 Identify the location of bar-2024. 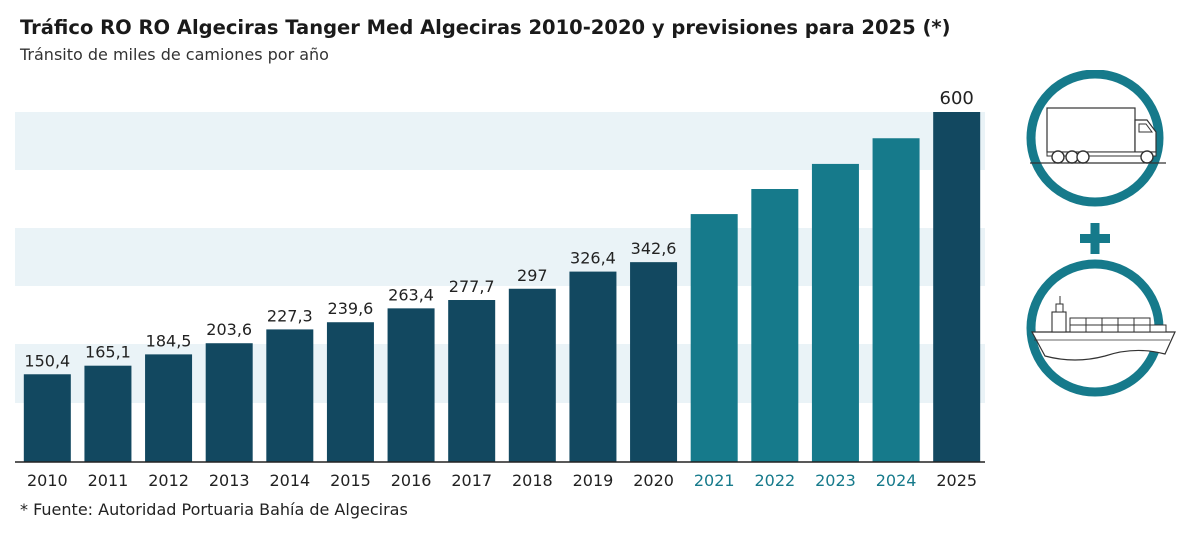
(896, 300).